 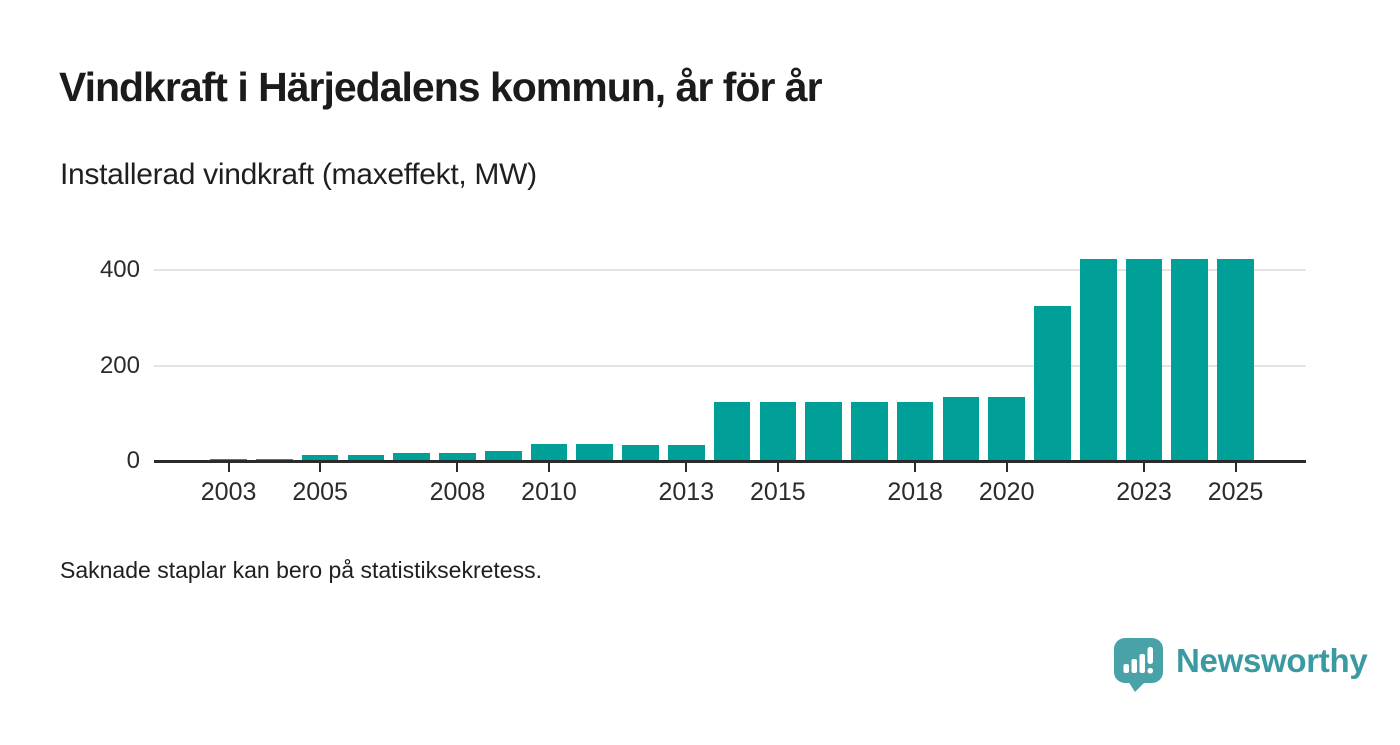 I want to click on x-axis-label-2013: 2013, so click(x=686, y=492).